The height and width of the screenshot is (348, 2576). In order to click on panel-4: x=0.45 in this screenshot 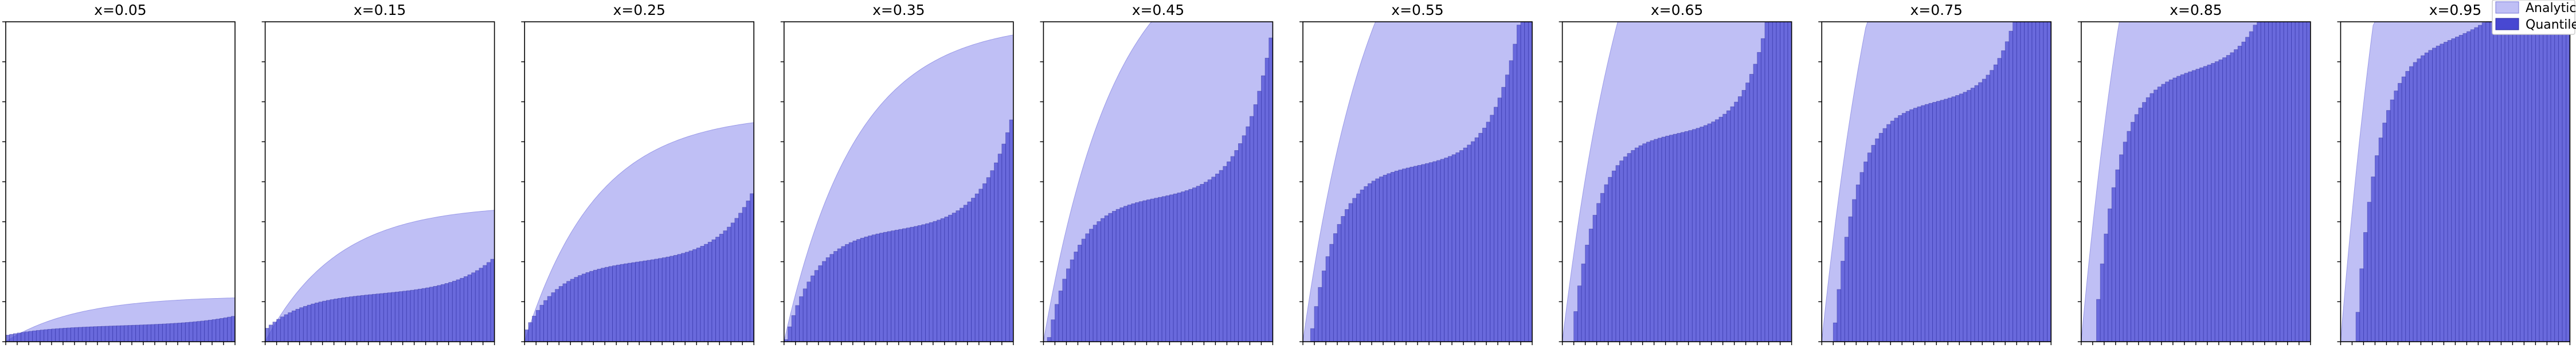, I will do `click(1157, 173)`.